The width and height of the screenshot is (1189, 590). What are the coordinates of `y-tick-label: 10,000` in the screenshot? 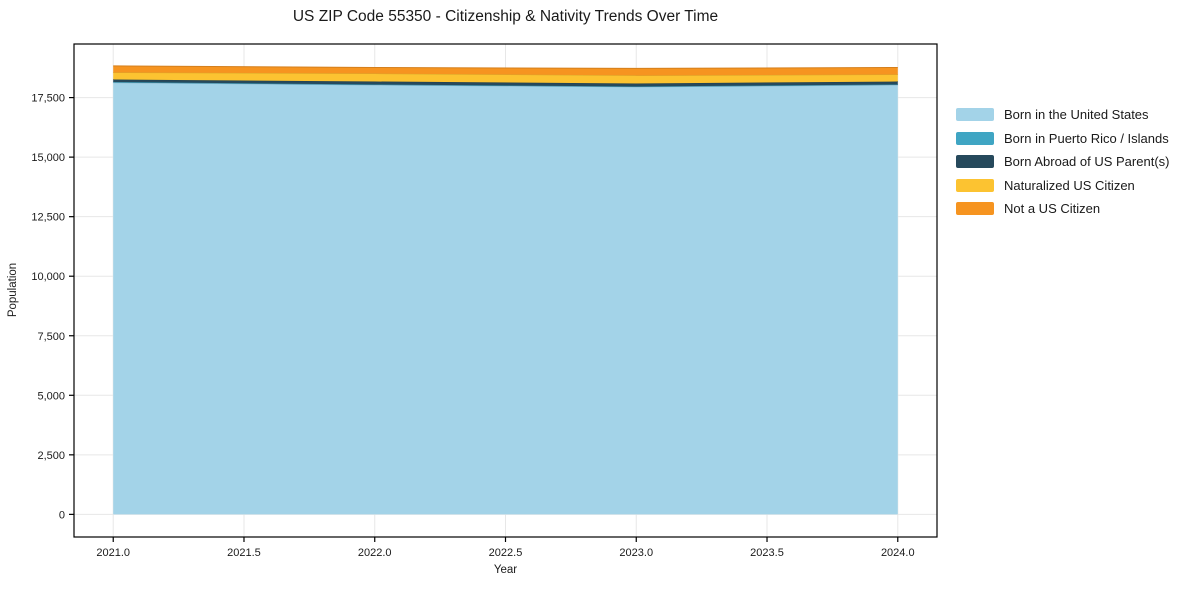 It's located at (48, 277).